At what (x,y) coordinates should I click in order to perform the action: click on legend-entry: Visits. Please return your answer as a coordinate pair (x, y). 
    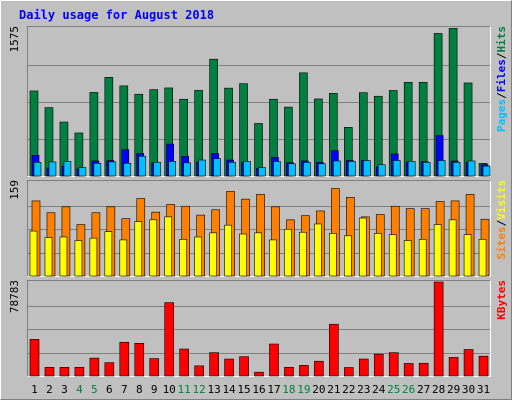
    Looking at the image, I should click on (501, 200).